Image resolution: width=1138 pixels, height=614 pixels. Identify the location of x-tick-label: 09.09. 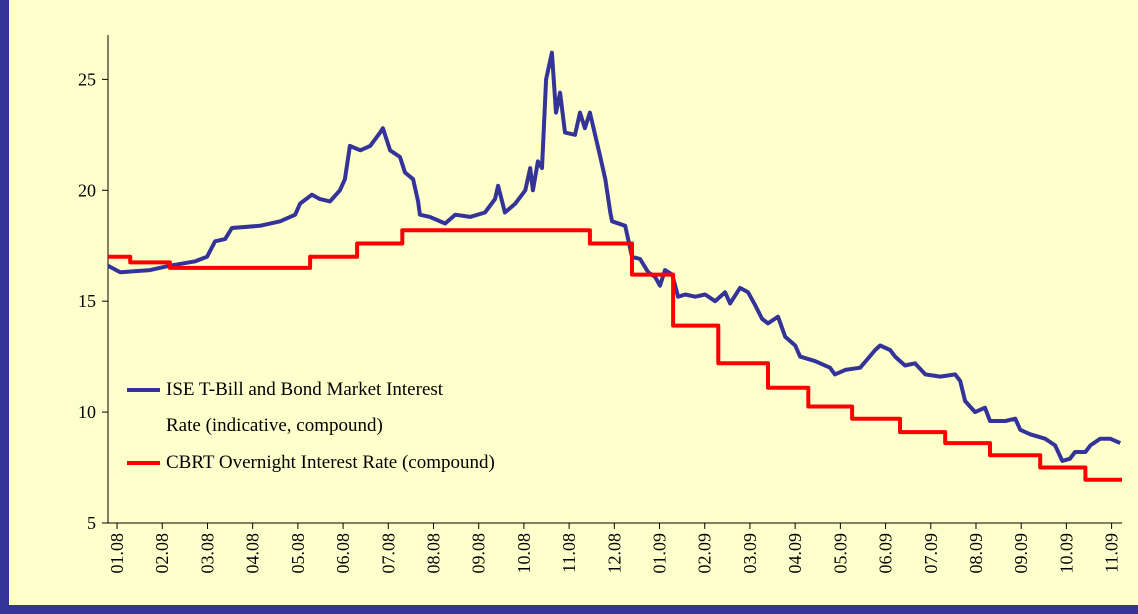
(1021, 553).